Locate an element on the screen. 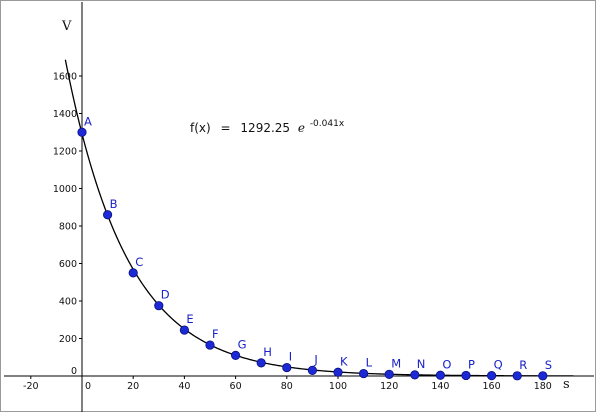 The image size is (596, 412). y-tick-label: 1000 is located at coordinates (65, 189).